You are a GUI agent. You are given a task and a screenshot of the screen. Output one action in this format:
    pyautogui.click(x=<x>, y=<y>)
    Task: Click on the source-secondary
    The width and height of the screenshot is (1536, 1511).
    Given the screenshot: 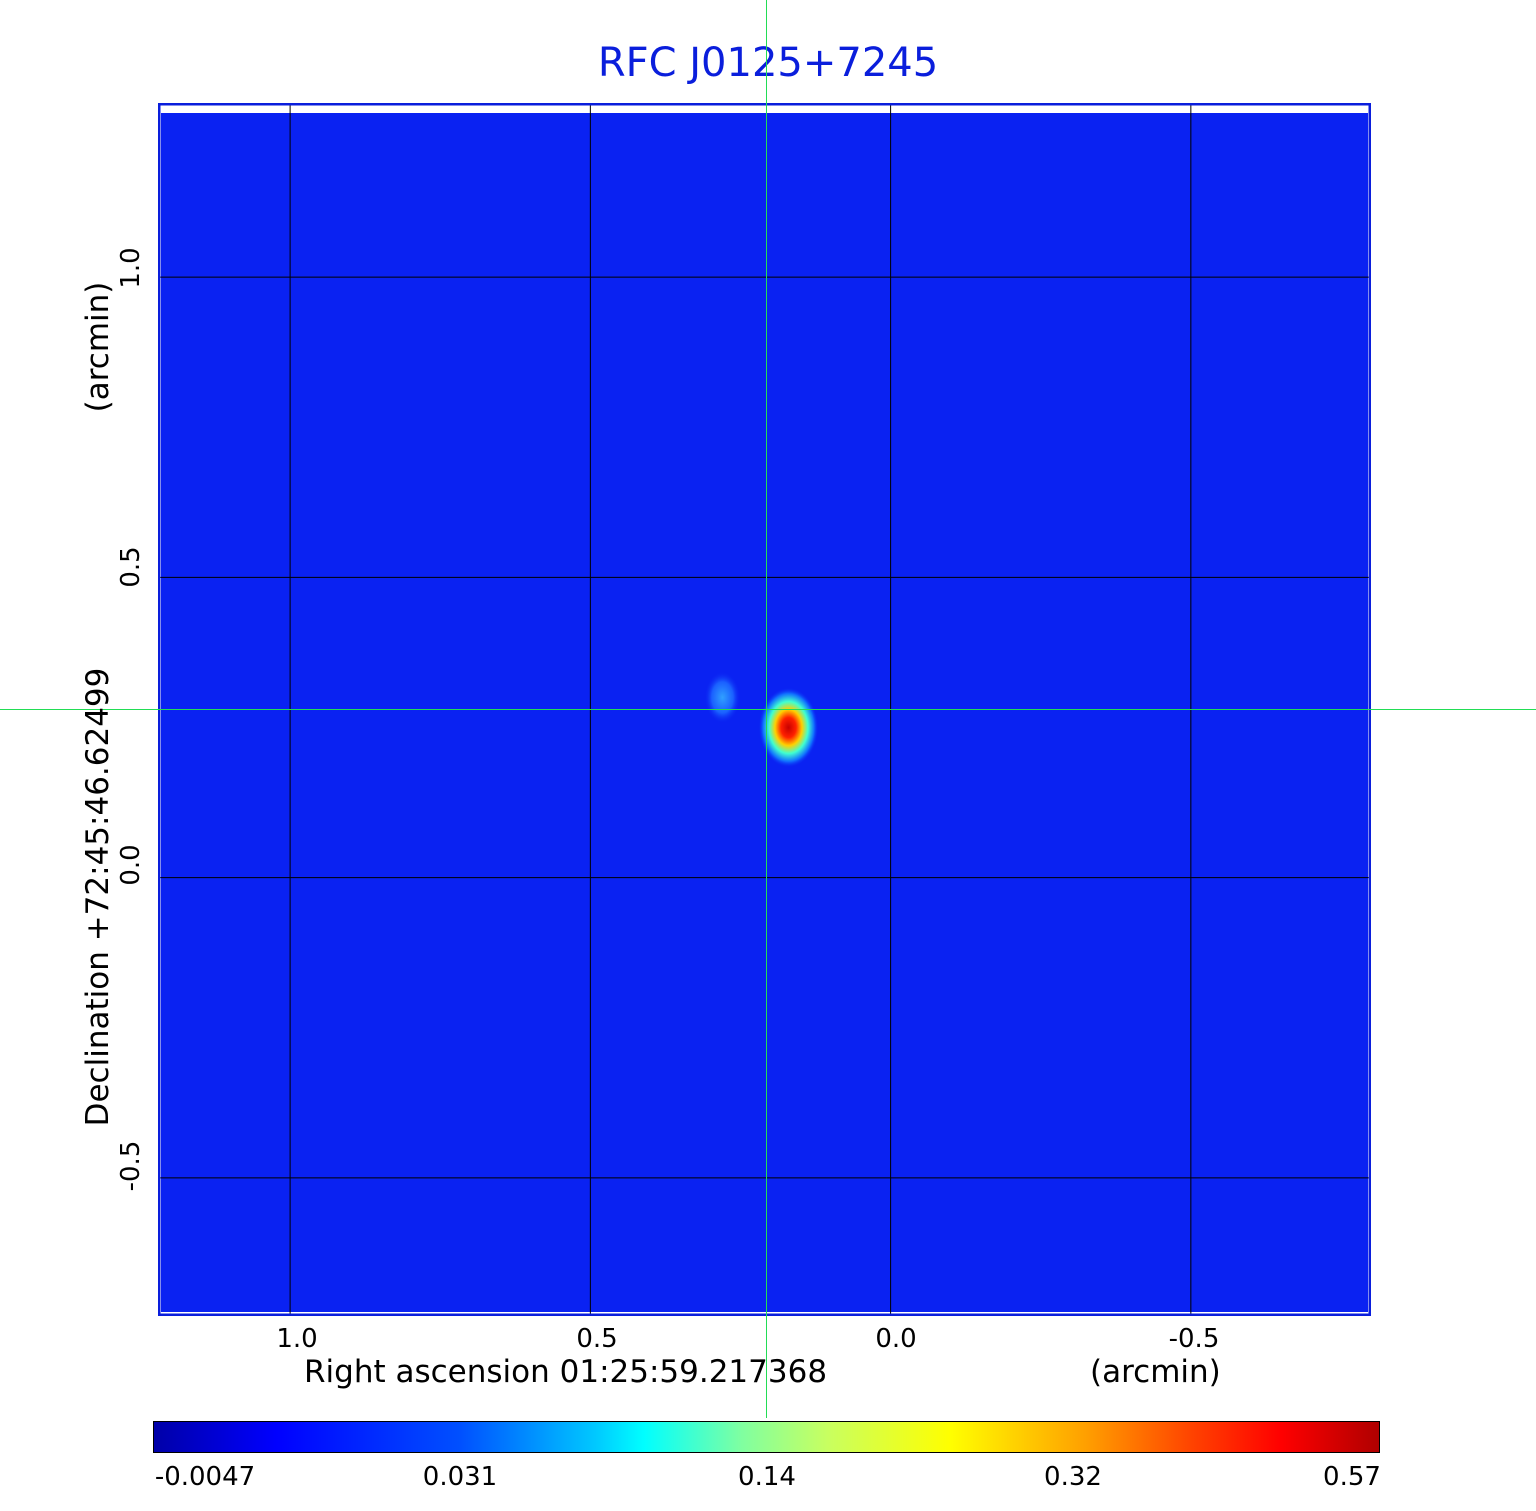 What is the action you would take?
    pyautogui.click(x=722, y=697)
    